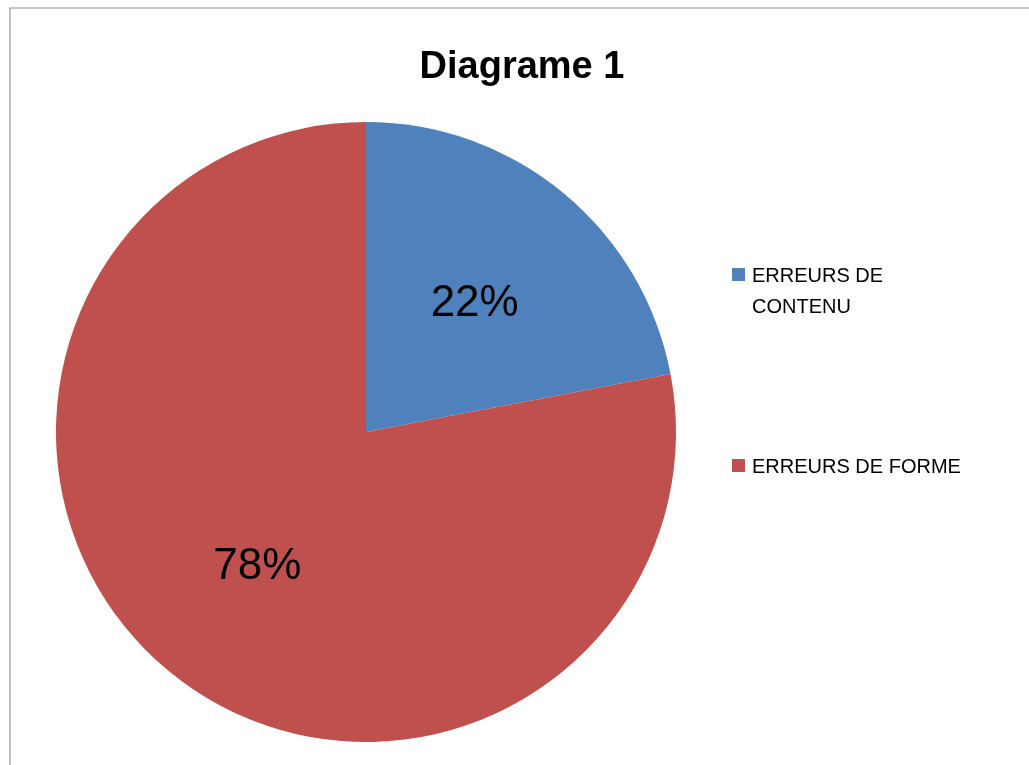 The width and height of the screenshot is (1029, 765). I want to click on data-label: 78%, so click(257, 563).